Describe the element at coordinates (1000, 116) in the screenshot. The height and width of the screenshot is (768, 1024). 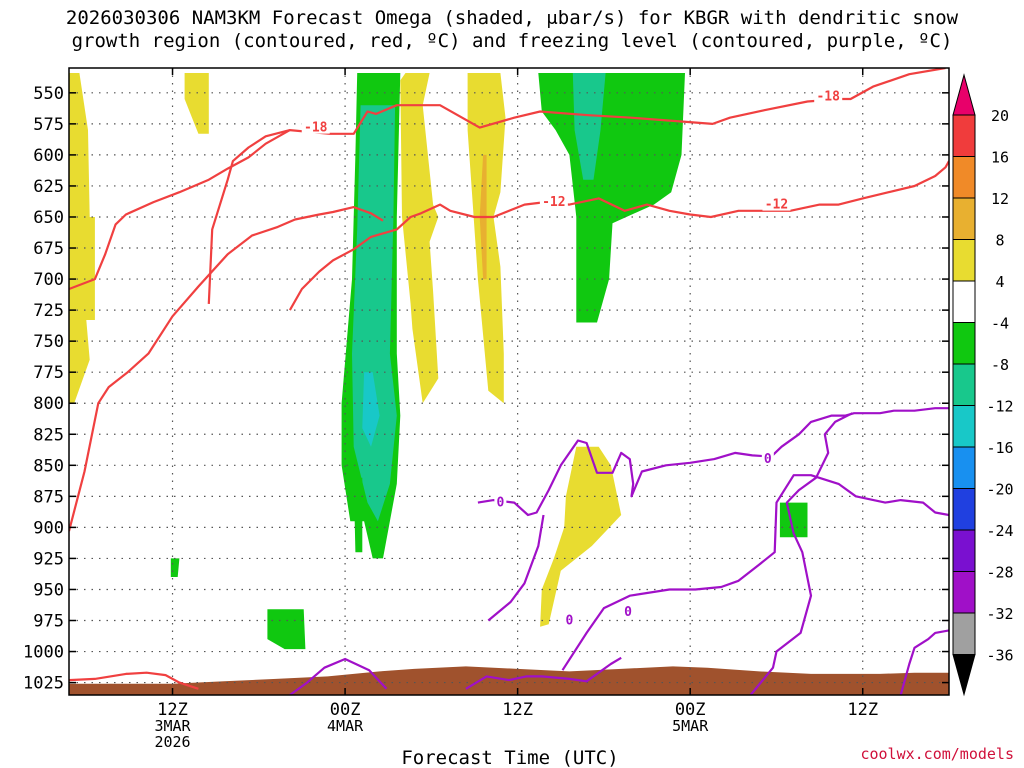
I see `colorbar-label-0: 20` at that location.